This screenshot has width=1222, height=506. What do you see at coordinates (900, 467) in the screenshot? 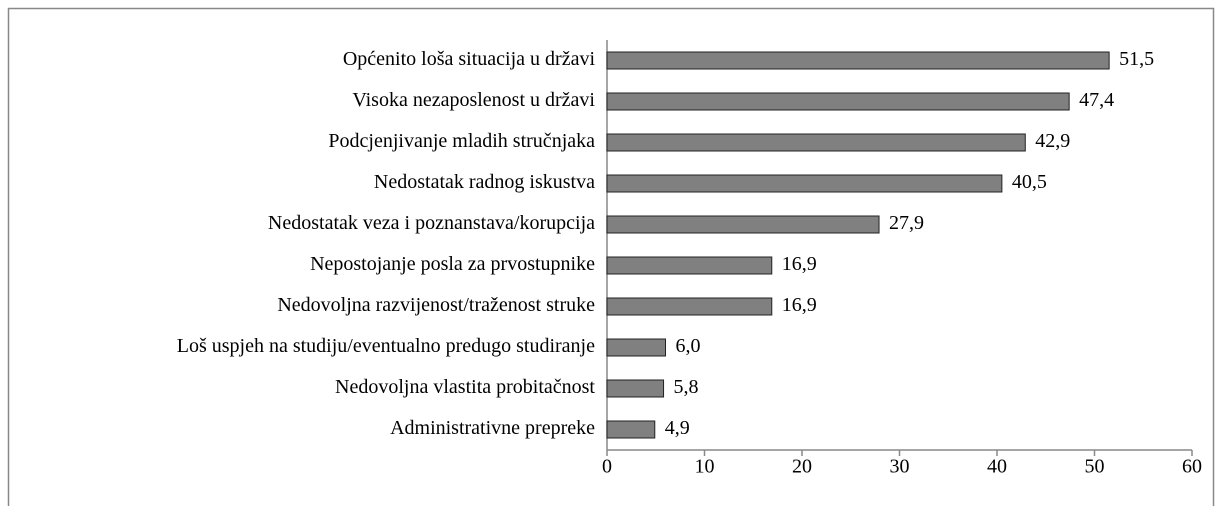
I see `x-tick-label: 30` at bounding box center [900, 467].